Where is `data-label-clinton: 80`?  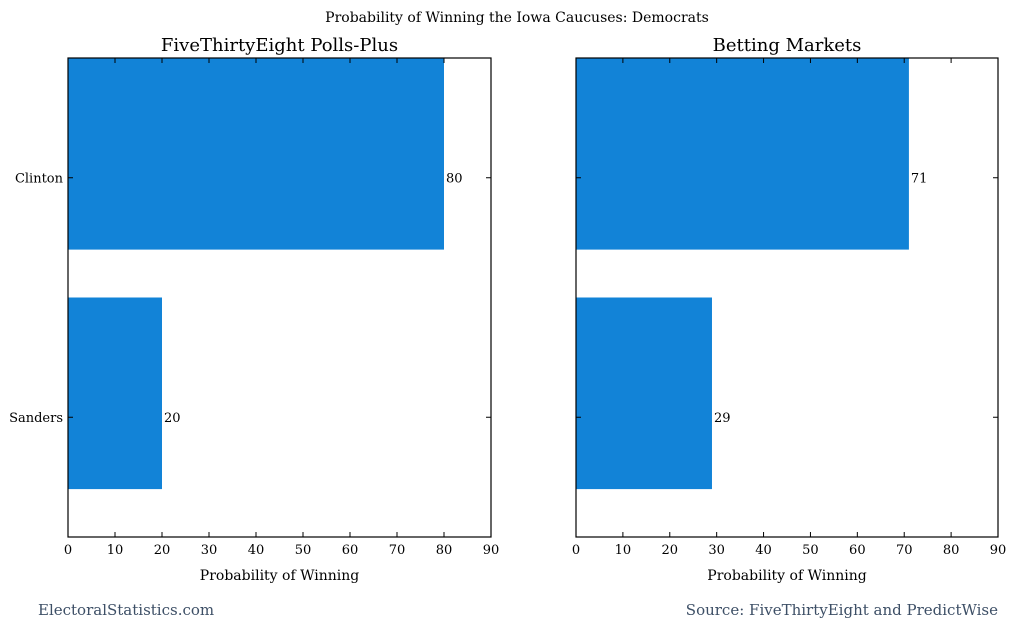
data-label-clinton: 80 is located at coordinates (454, 178).